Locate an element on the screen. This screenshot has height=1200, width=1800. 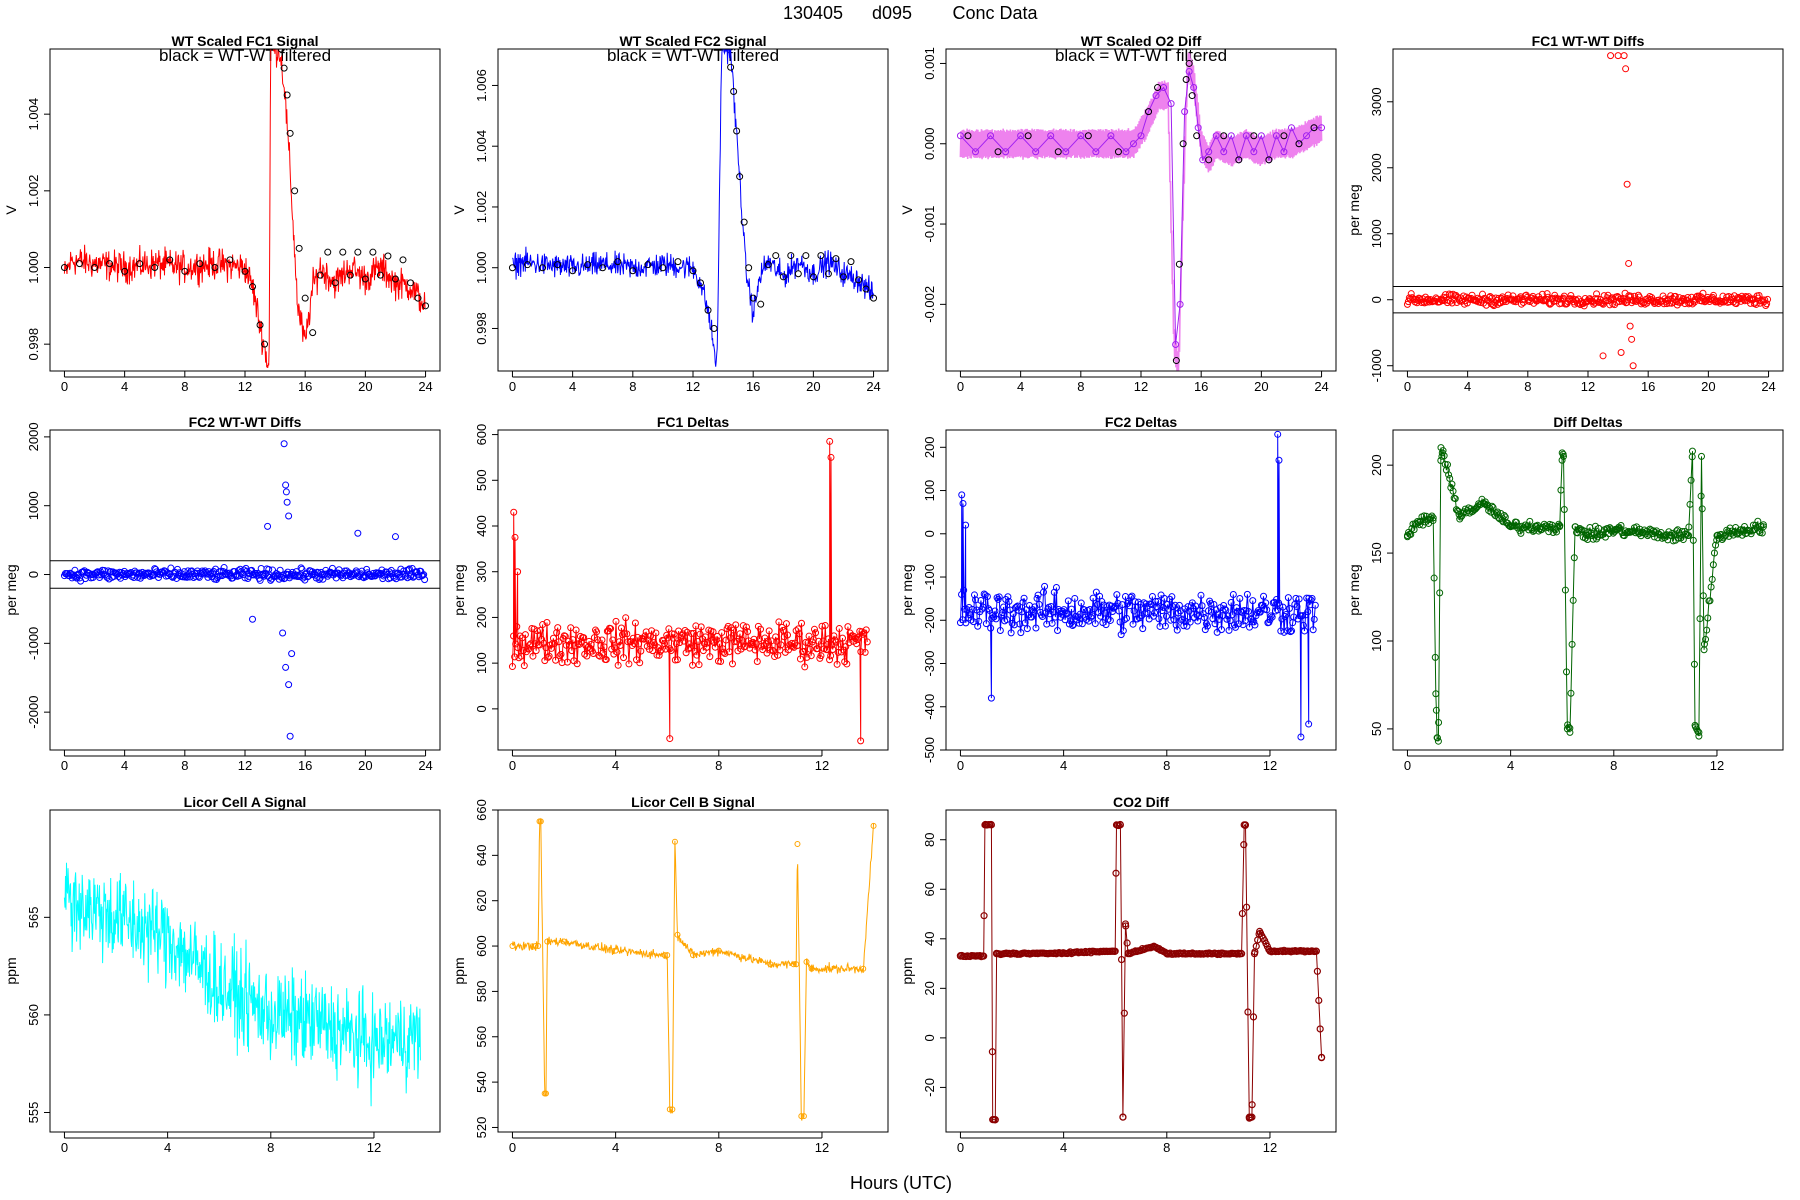
y-axis-label: ppm is located at coordinates (459, 970).